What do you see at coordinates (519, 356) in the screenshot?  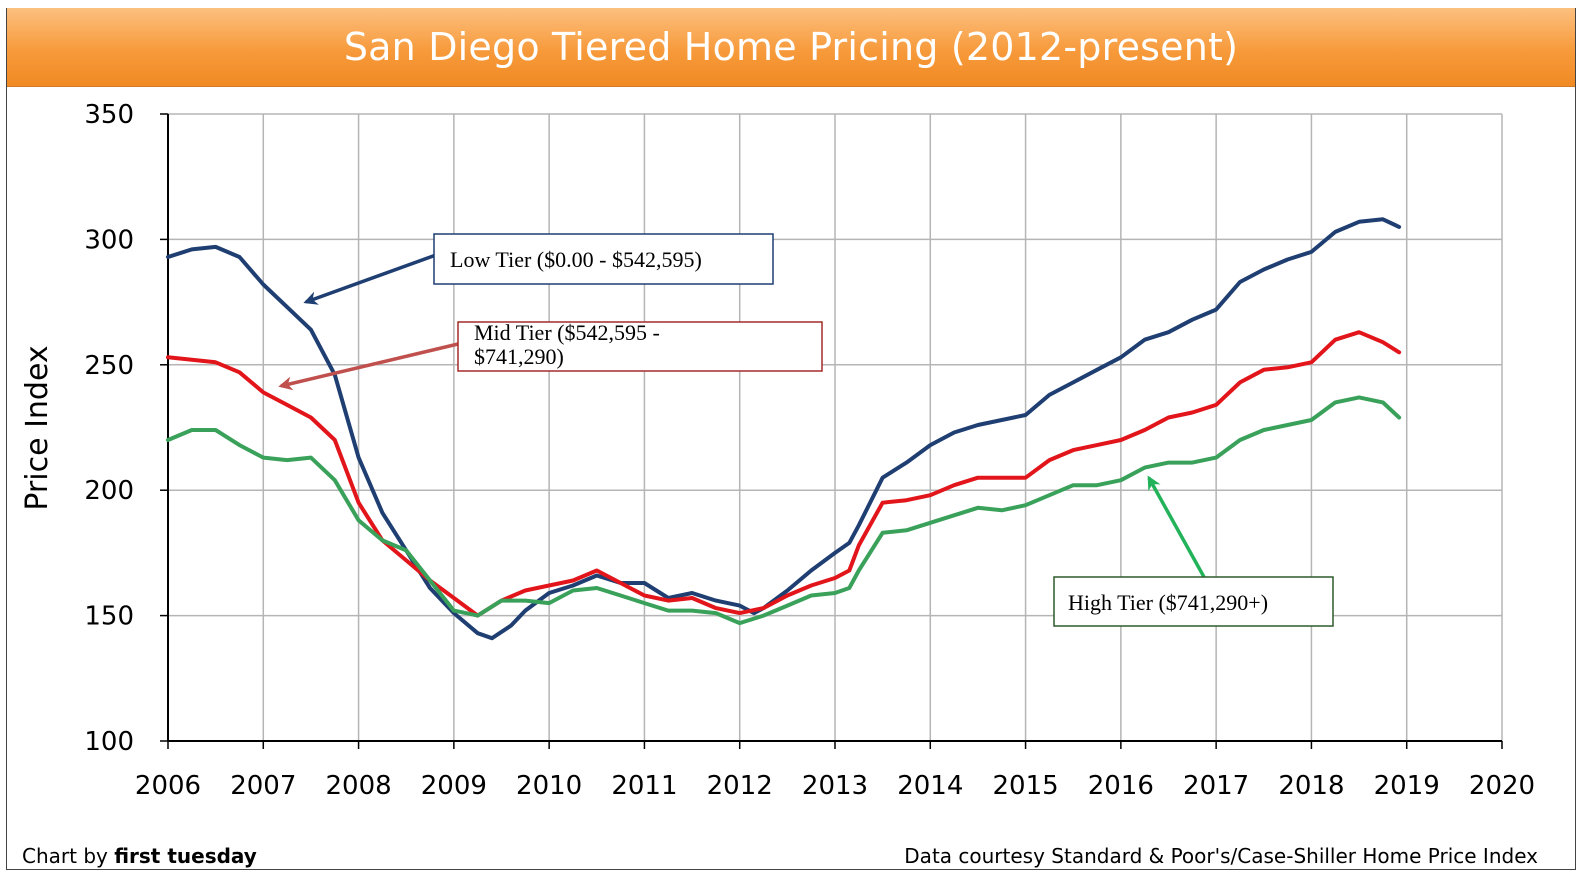 I see `callout-label-mid: $741,290)` at bounding box center [519, 356].